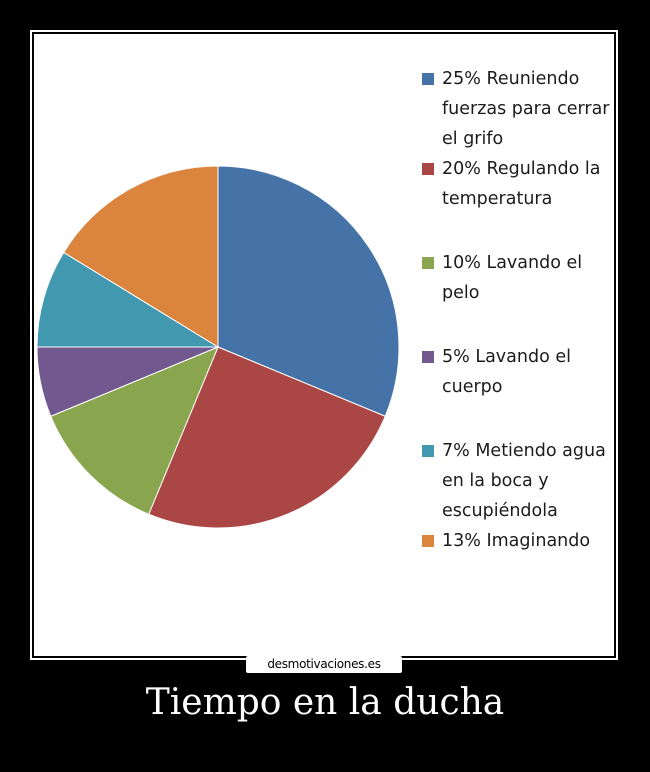  What do you see at coordinates (521, 184) in the screenshot?
I see `legend-label-2: 20% Regulando la temperatura` at bounding box center [521, 184].